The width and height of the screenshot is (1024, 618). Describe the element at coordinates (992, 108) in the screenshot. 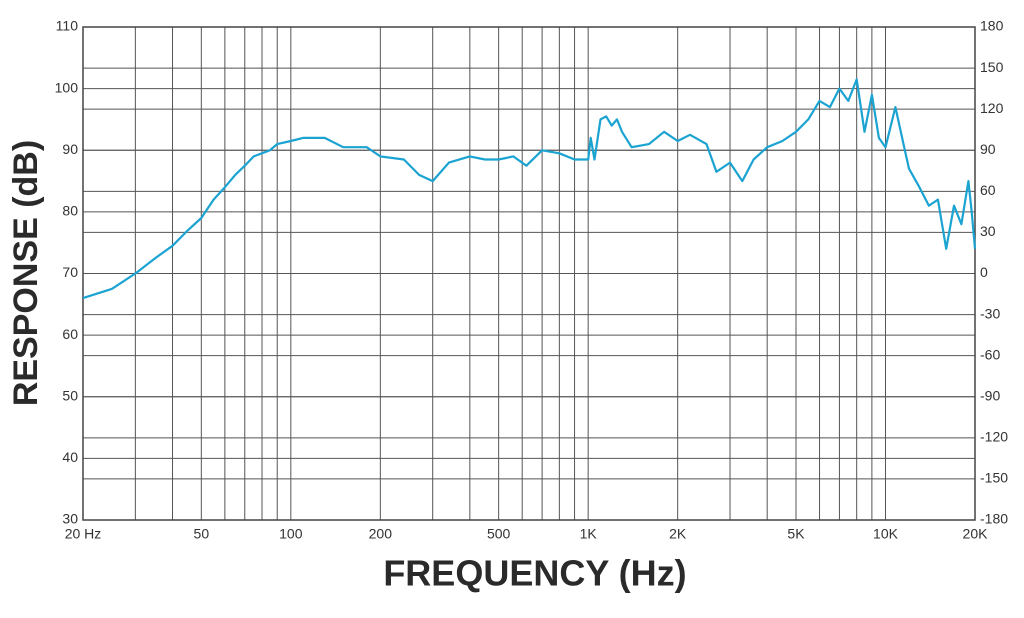

I see `y2-tick-label: 120` at that location.